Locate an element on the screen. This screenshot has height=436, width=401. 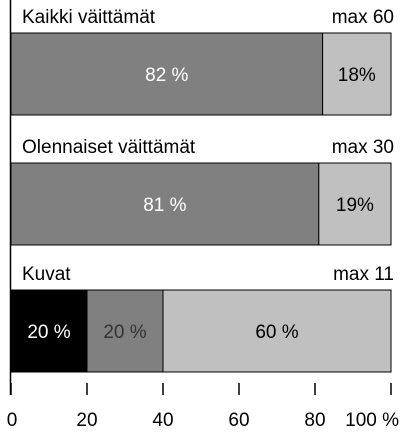
value-label: 19% is located at coordinates (355, 205).